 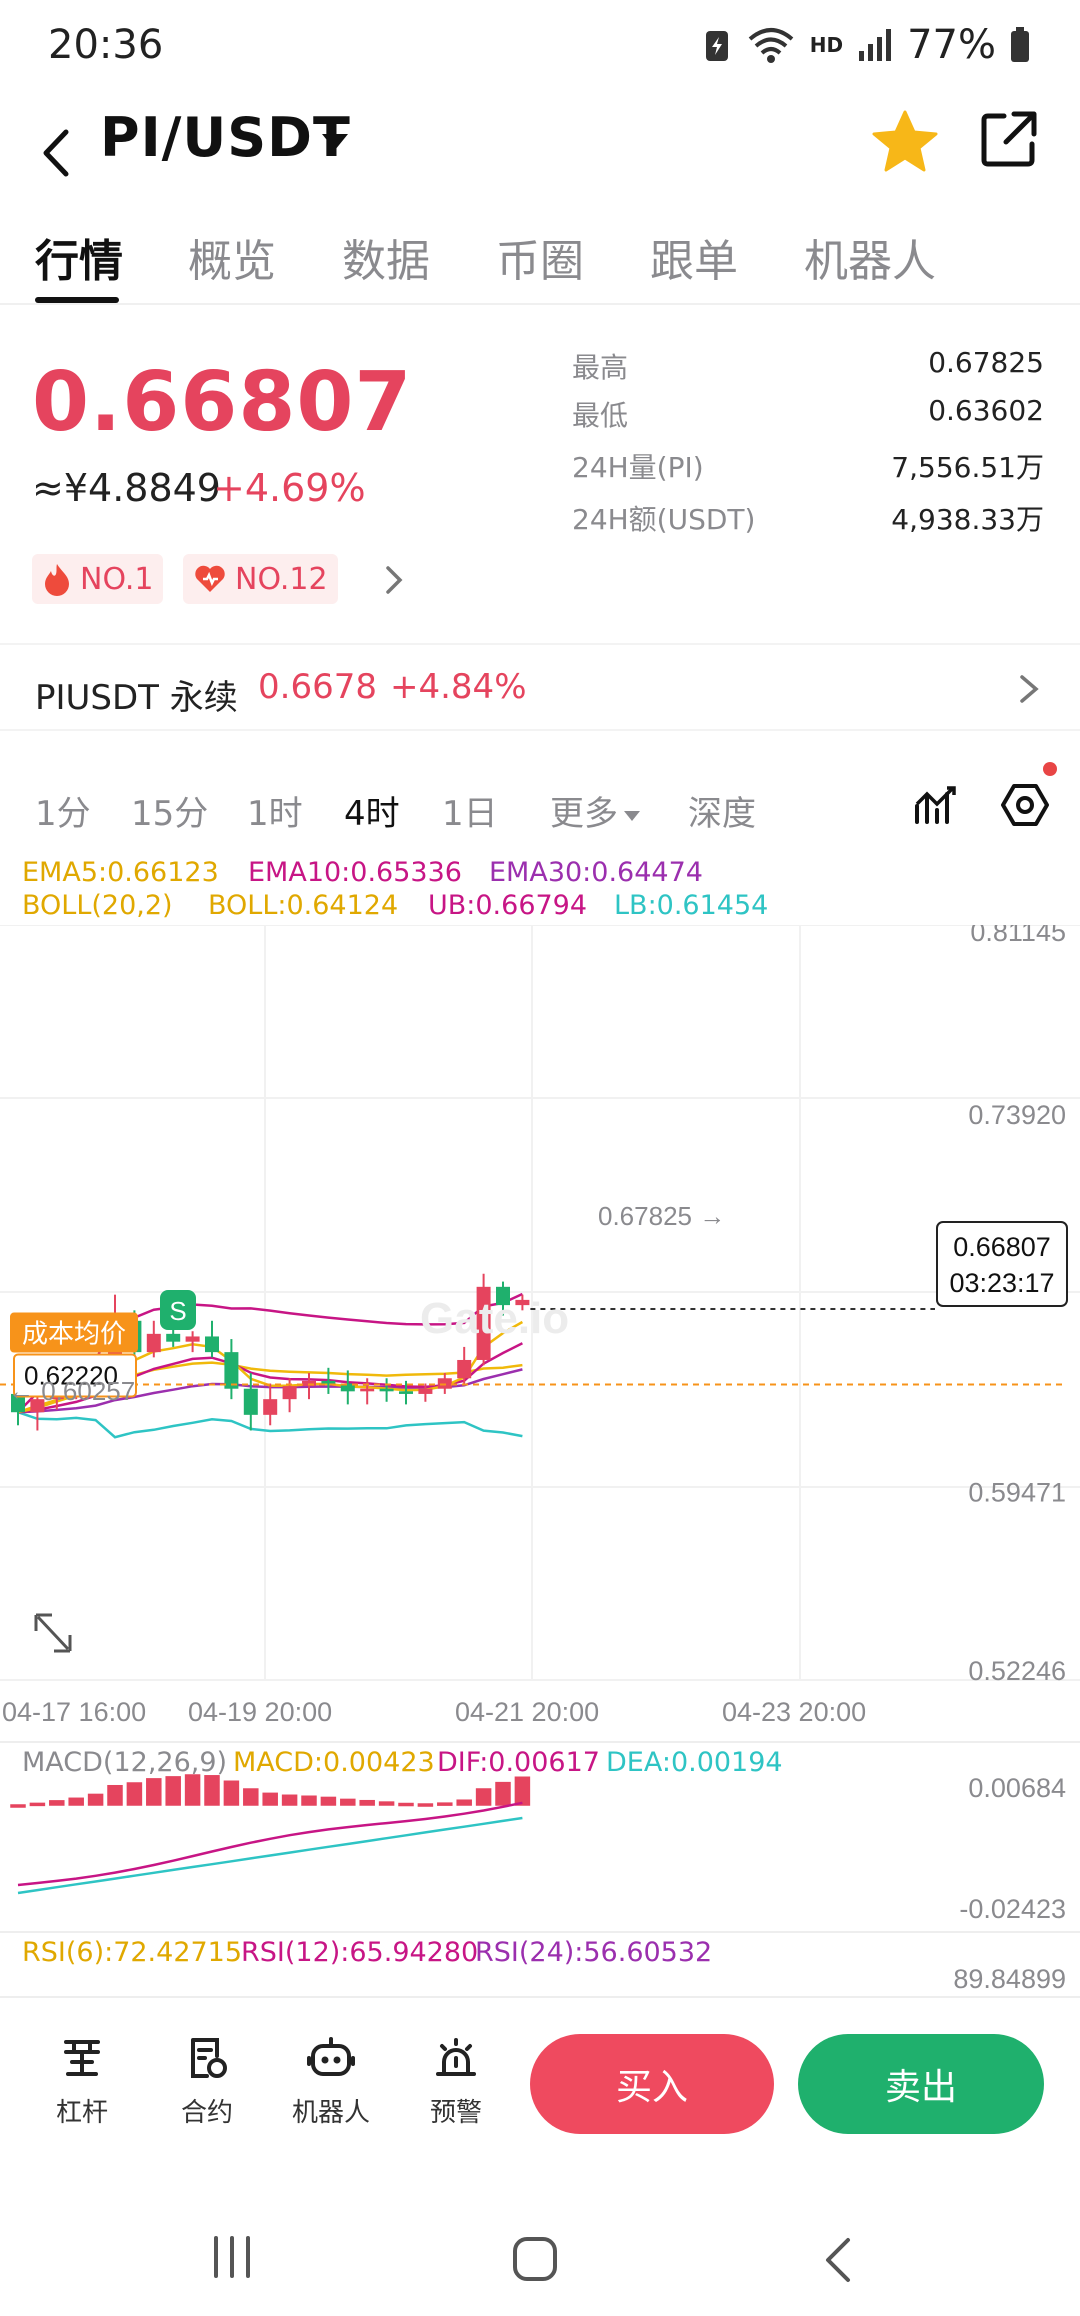 I want to click on interval-15m: 15分, so click(x=170, y=814).